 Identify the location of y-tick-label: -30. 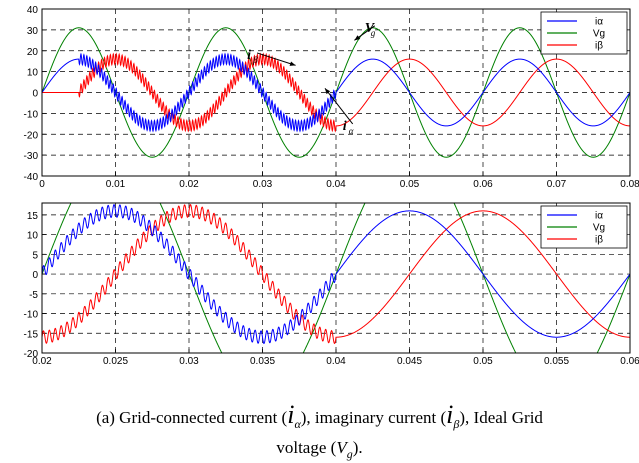
(31, 156).